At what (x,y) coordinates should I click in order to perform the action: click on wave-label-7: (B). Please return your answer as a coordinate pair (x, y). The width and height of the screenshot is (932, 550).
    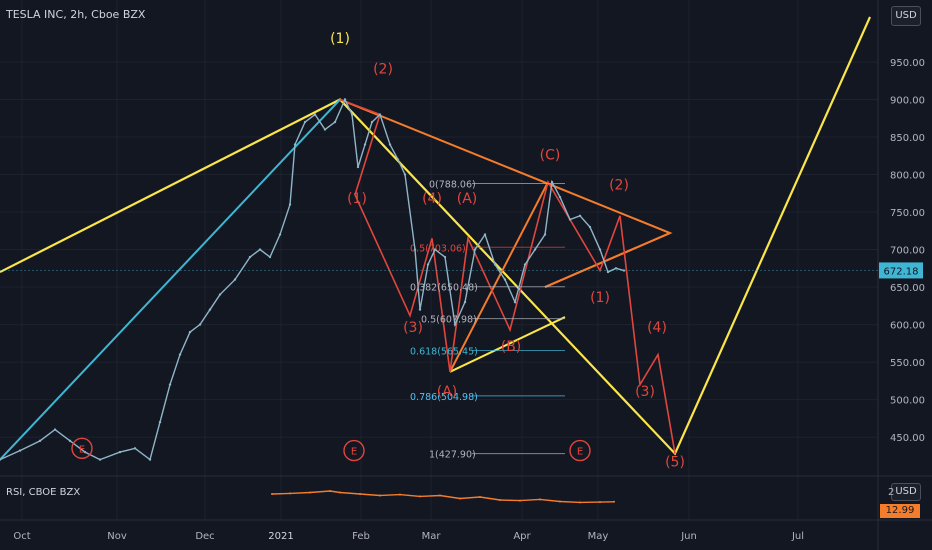
    Looking at the image, I should click on (511, 347).